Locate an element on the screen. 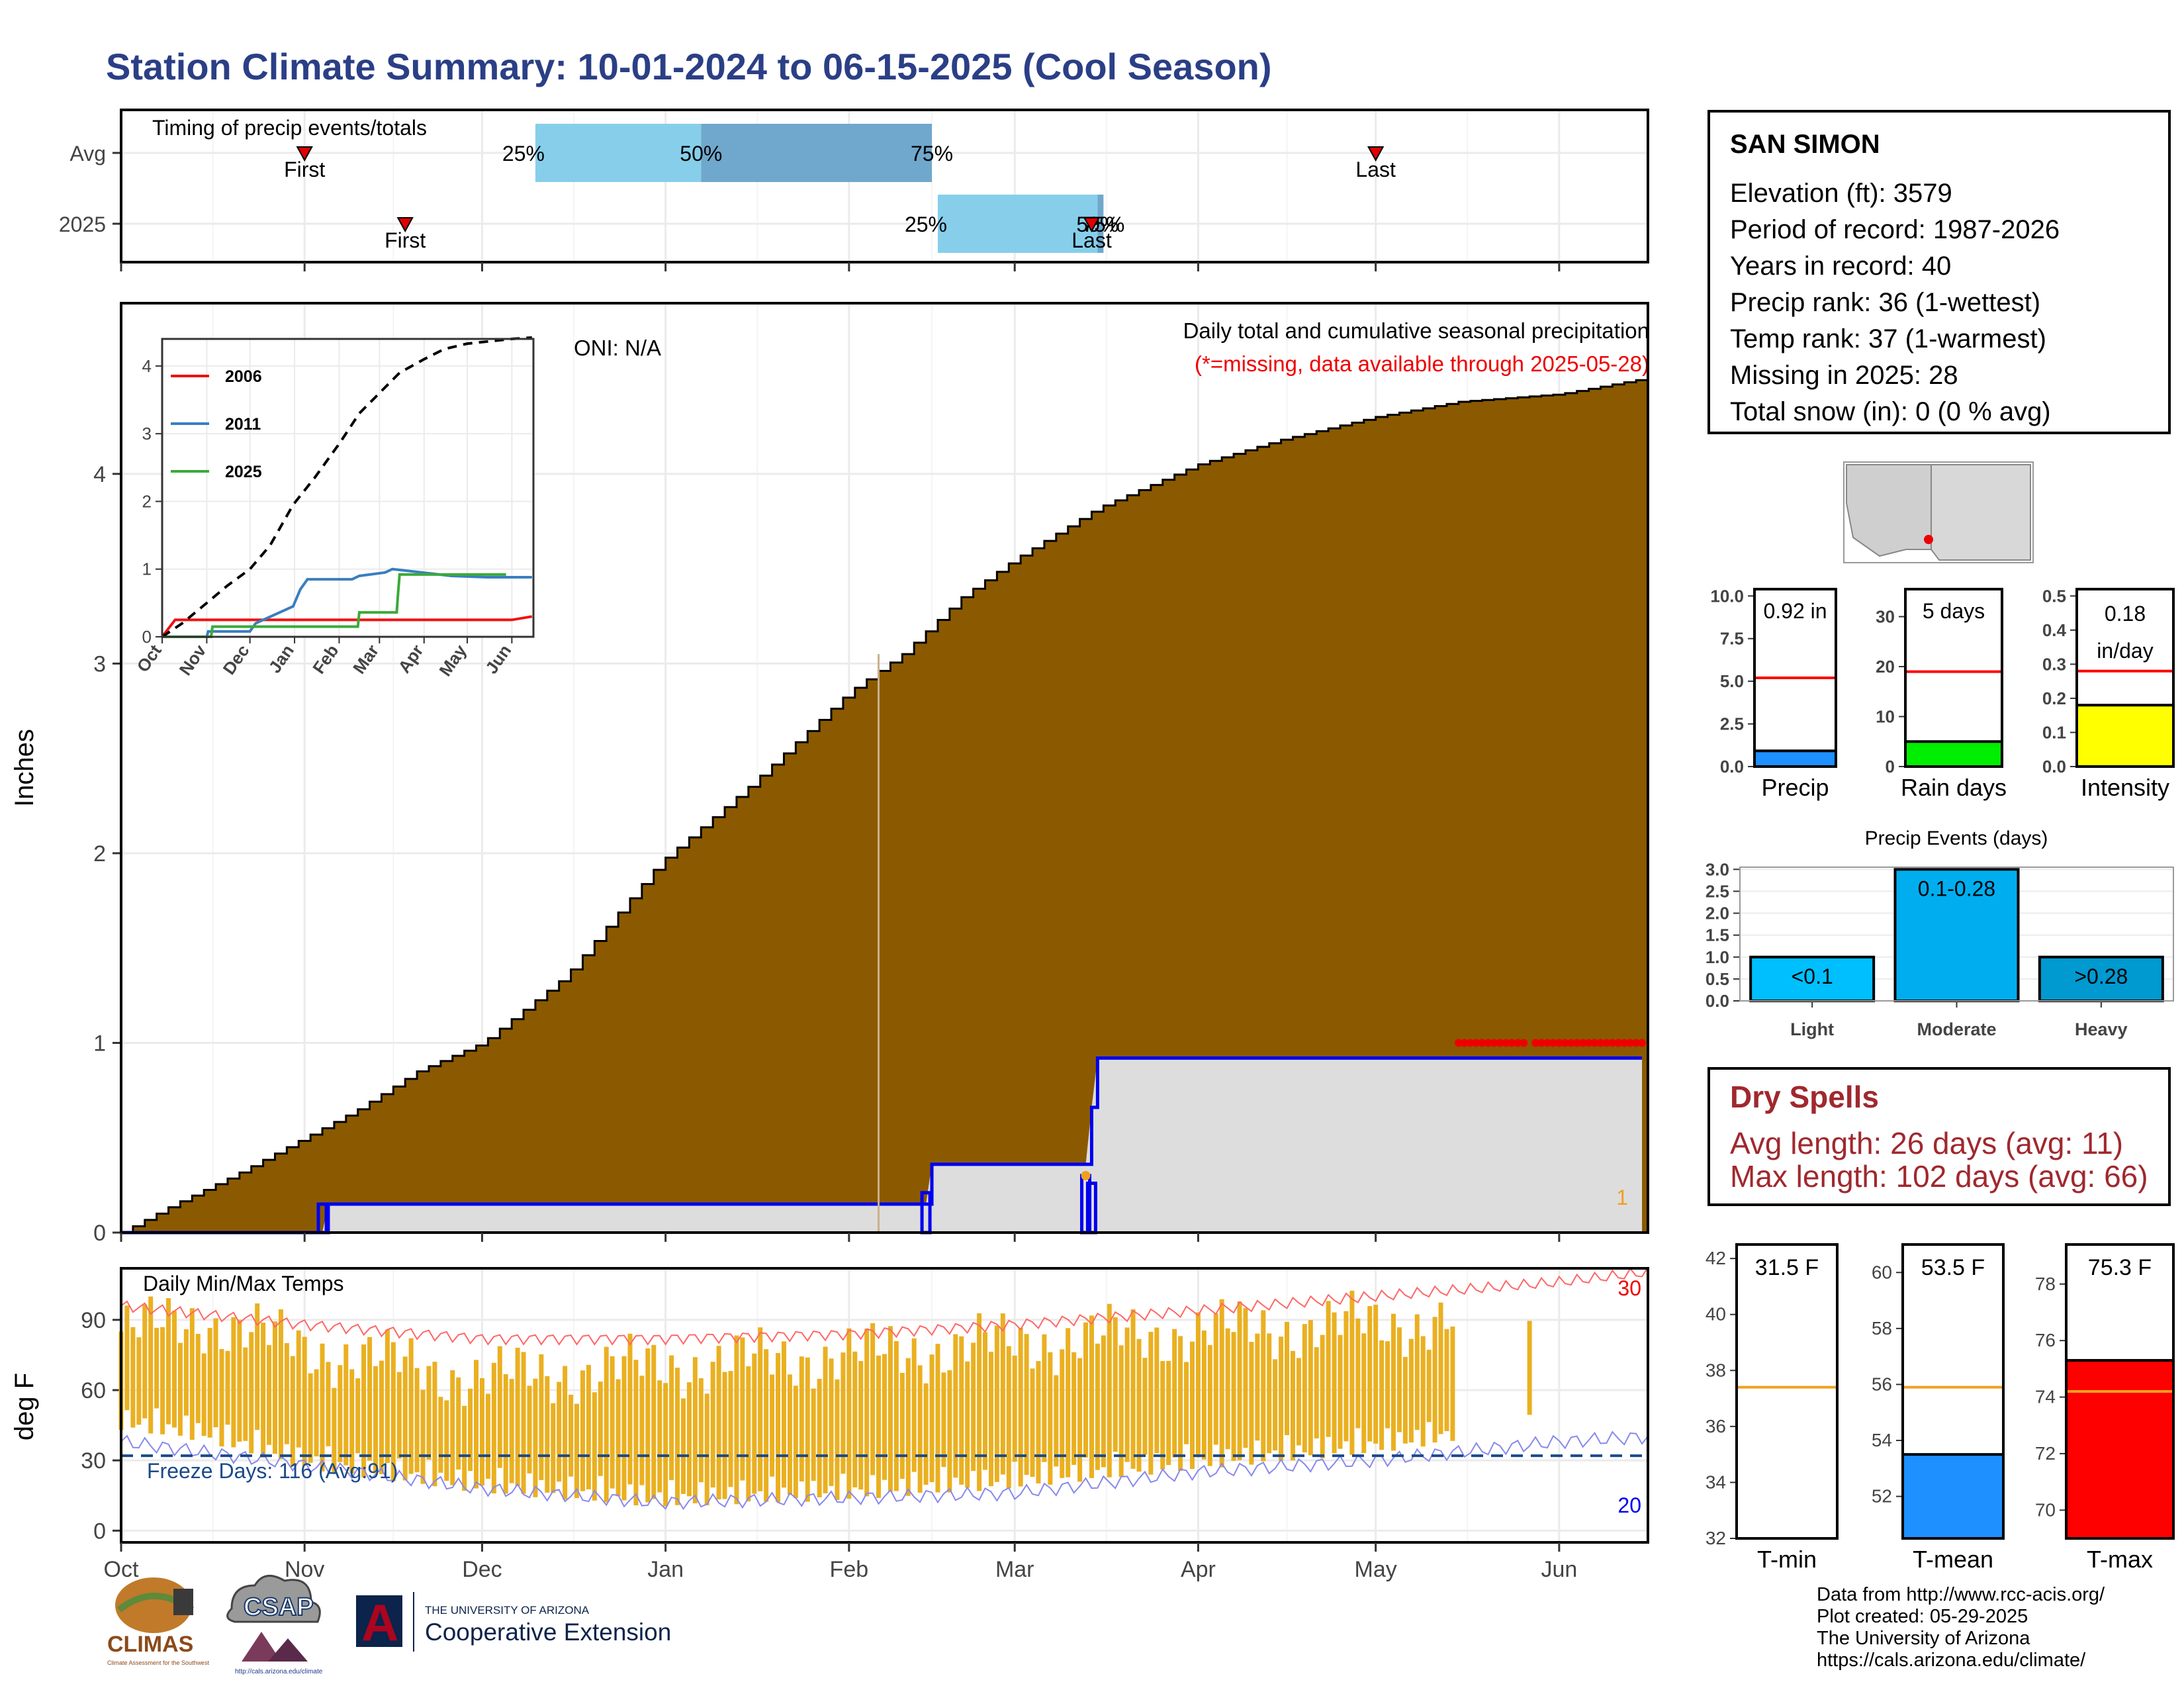  inset-y-tick-label: 0 is located at coordinates (147, 637).